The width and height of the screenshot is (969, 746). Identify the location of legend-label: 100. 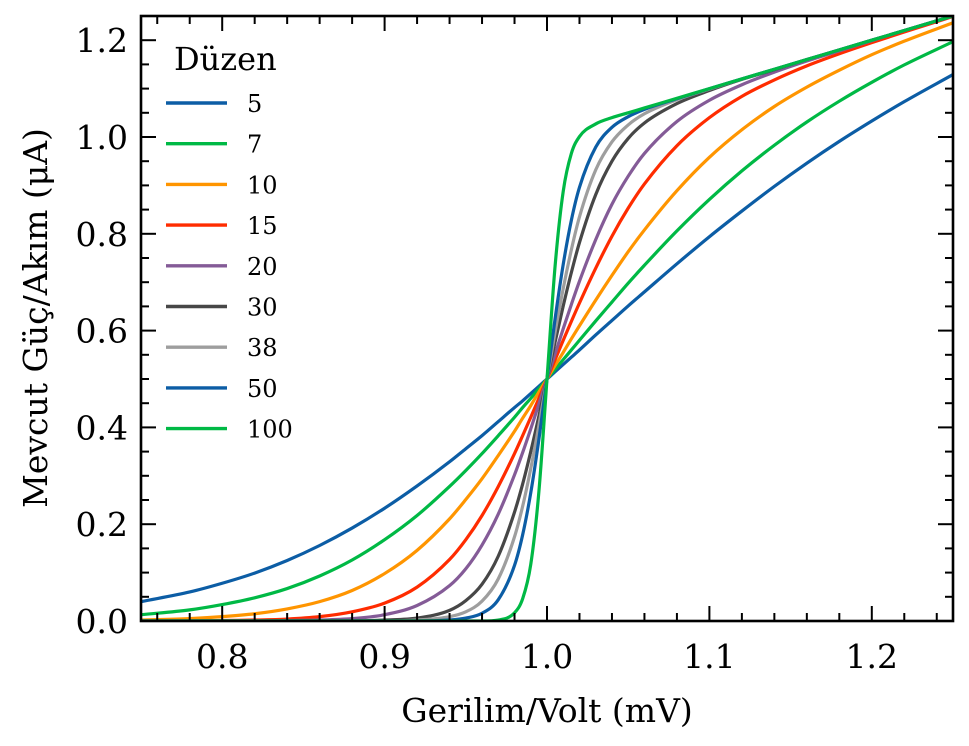
(270, 430).